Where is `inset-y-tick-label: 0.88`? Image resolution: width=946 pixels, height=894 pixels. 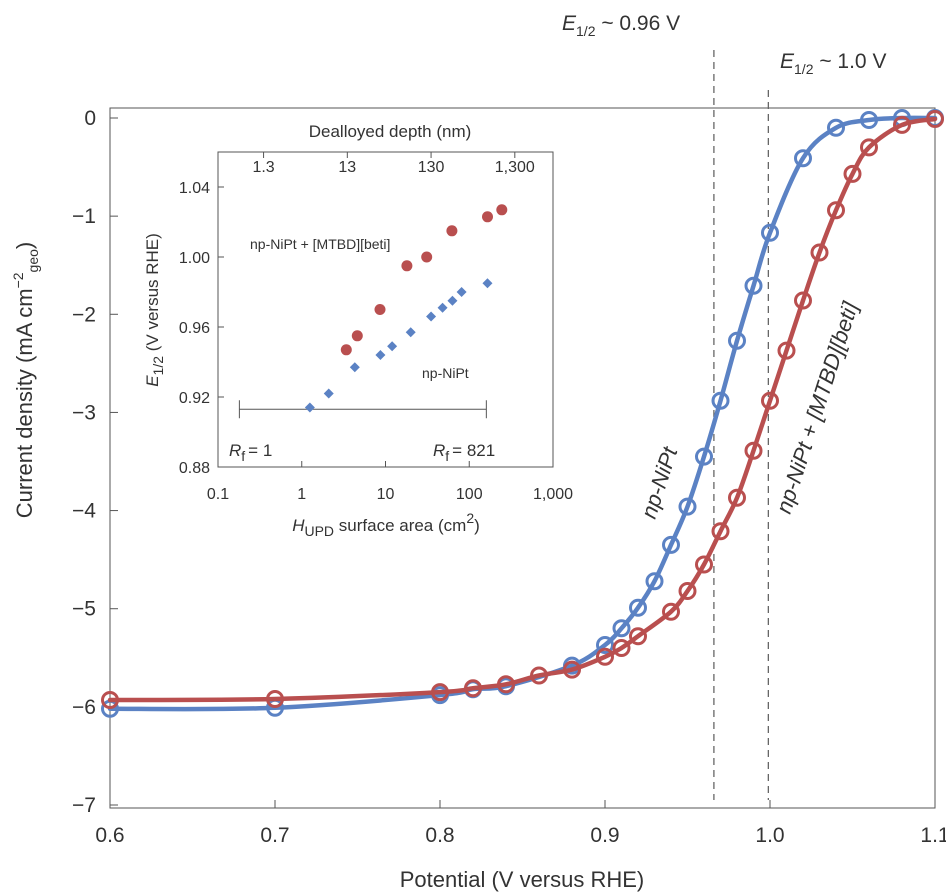 inset-y-tick-label: 0.88 is located at coordinates (194, 468).